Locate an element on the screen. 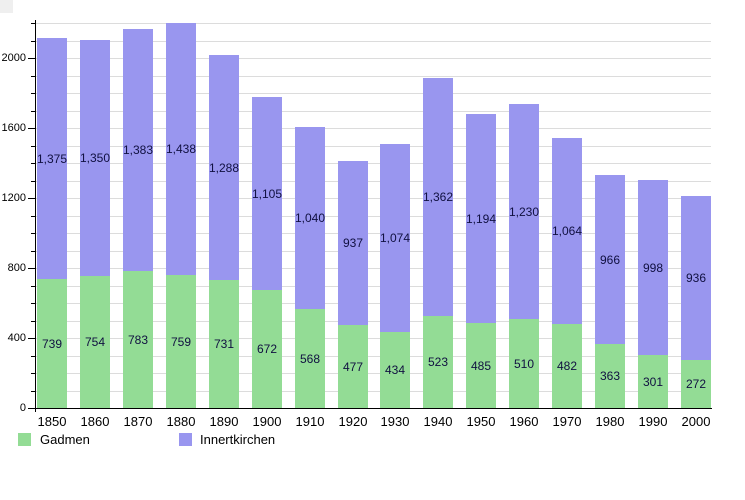 The width and height of the screenshot is (745, 500). bar-value-label: 759 is located at coordinates (181, 342).